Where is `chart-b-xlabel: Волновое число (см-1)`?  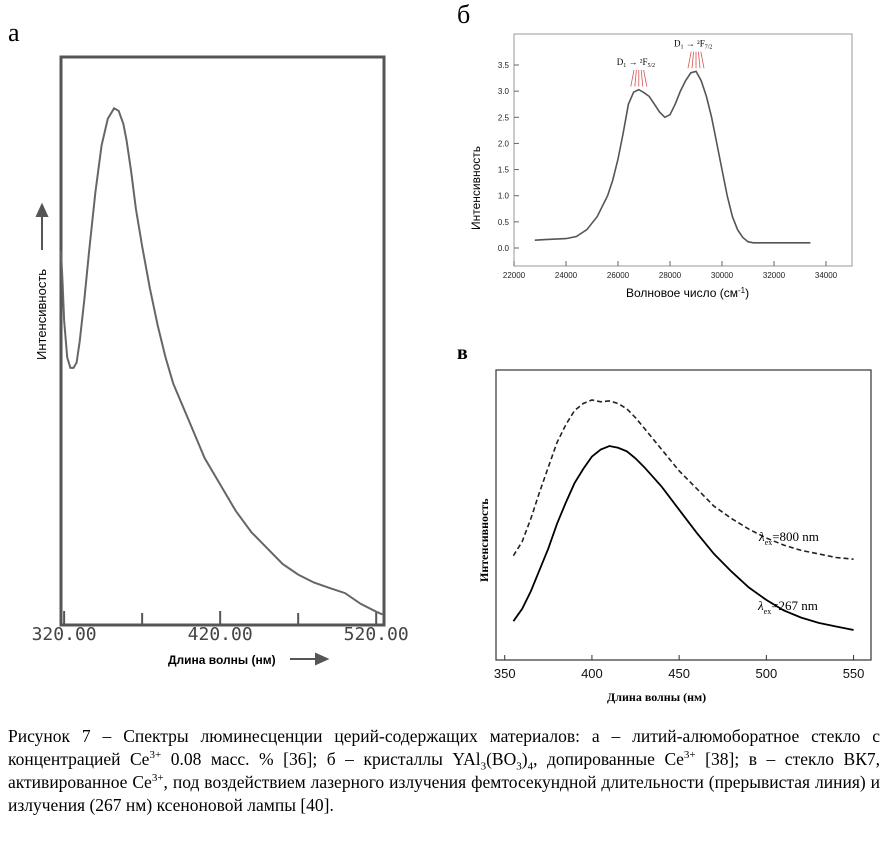 chart-b-xlabel: Волновое число (см-1) is located at coordinates (687, 293).